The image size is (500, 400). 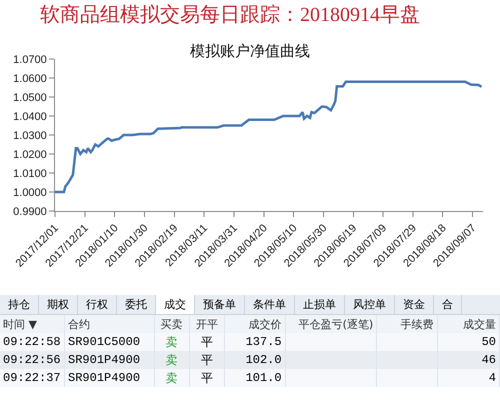 What do you see at coordinates (109, 324) in the screenshot?
I see `text: 合约` at bounding box center [109, 324].